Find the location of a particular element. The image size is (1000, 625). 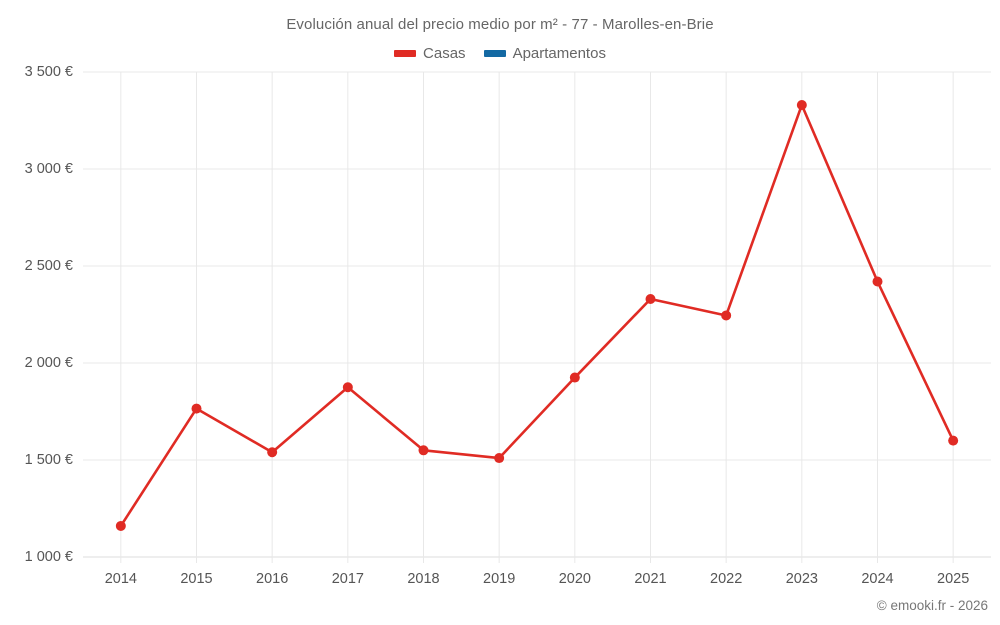

legend-swatch-apartamentos-icon is located at coordinates (494, 53).